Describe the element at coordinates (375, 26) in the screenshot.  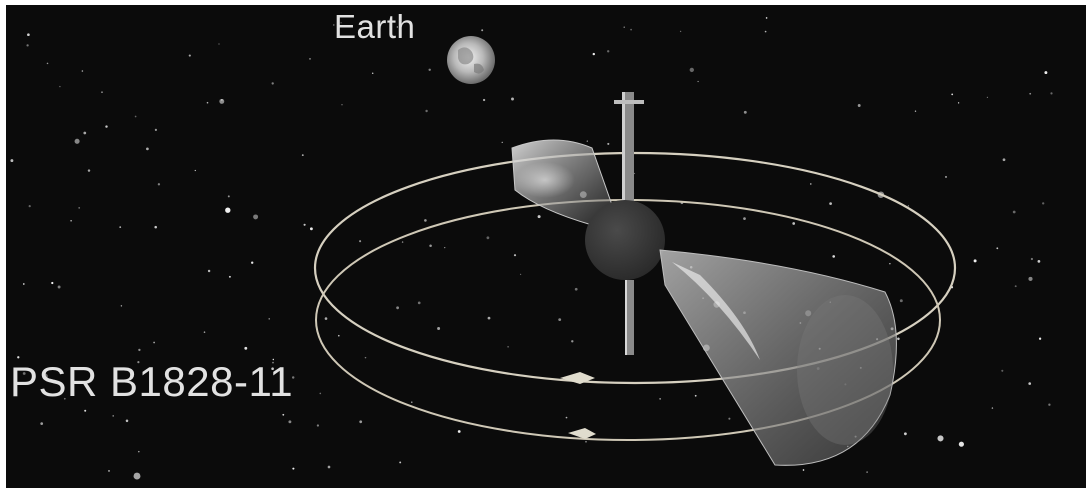
I see `earth-label: Earth` at that location.